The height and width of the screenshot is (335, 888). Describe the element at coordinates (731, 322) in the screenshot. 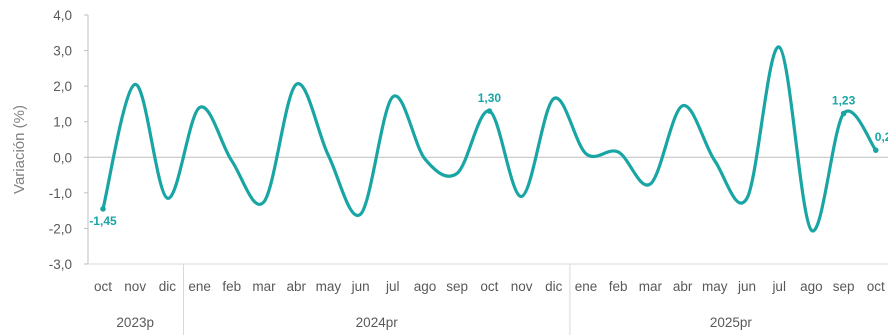

I see `year-group-label: 2025pr` at that location.